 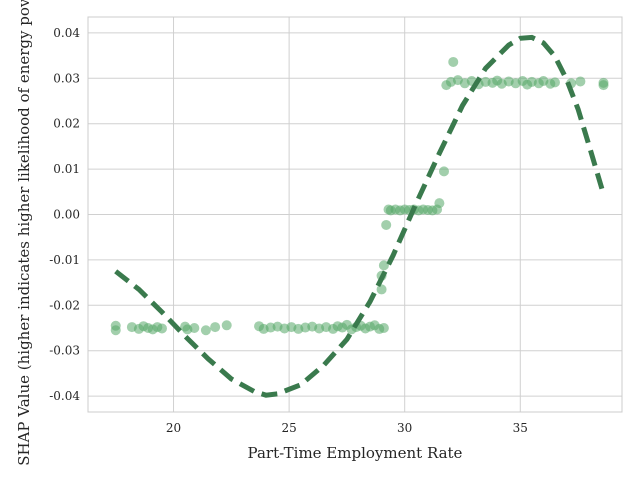 What do you see at coordinates (347, 428) in the screenshot?
I see `x-tick-labels: 20 25 30 35` at bounding box center [347, 428].